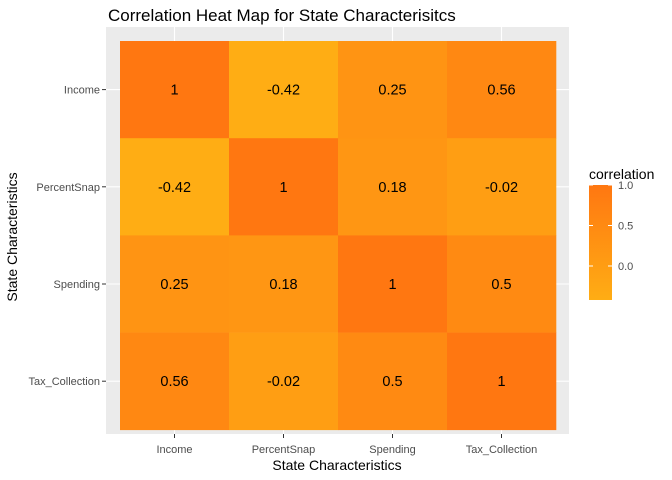 The height and width of the screenshot is (480, 672). I want to click on legend-color-bar, so click(600, 242).